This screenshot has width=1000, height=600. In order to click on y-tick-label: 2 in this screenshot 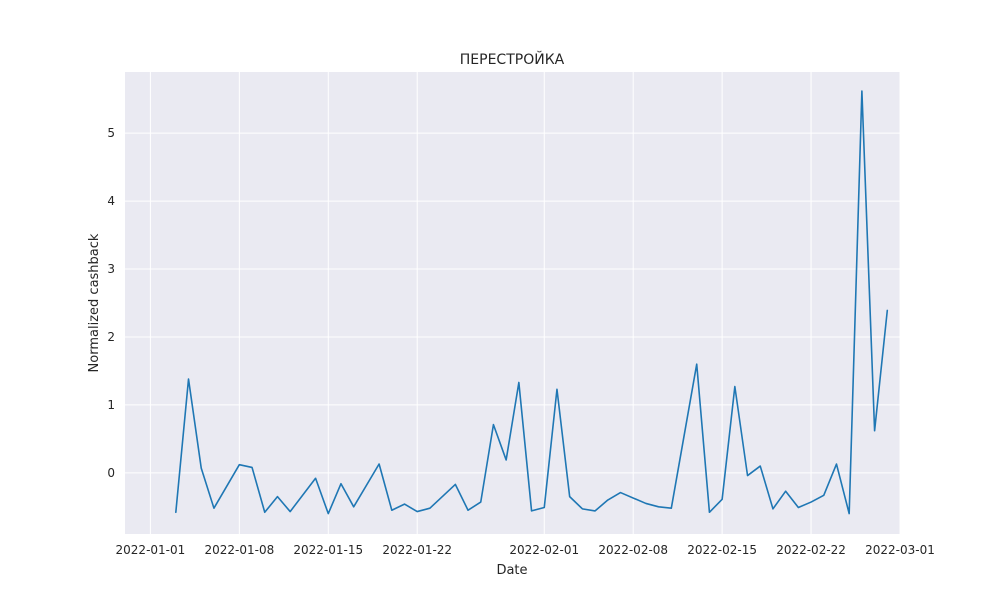, I will do `click(111, 337)`.